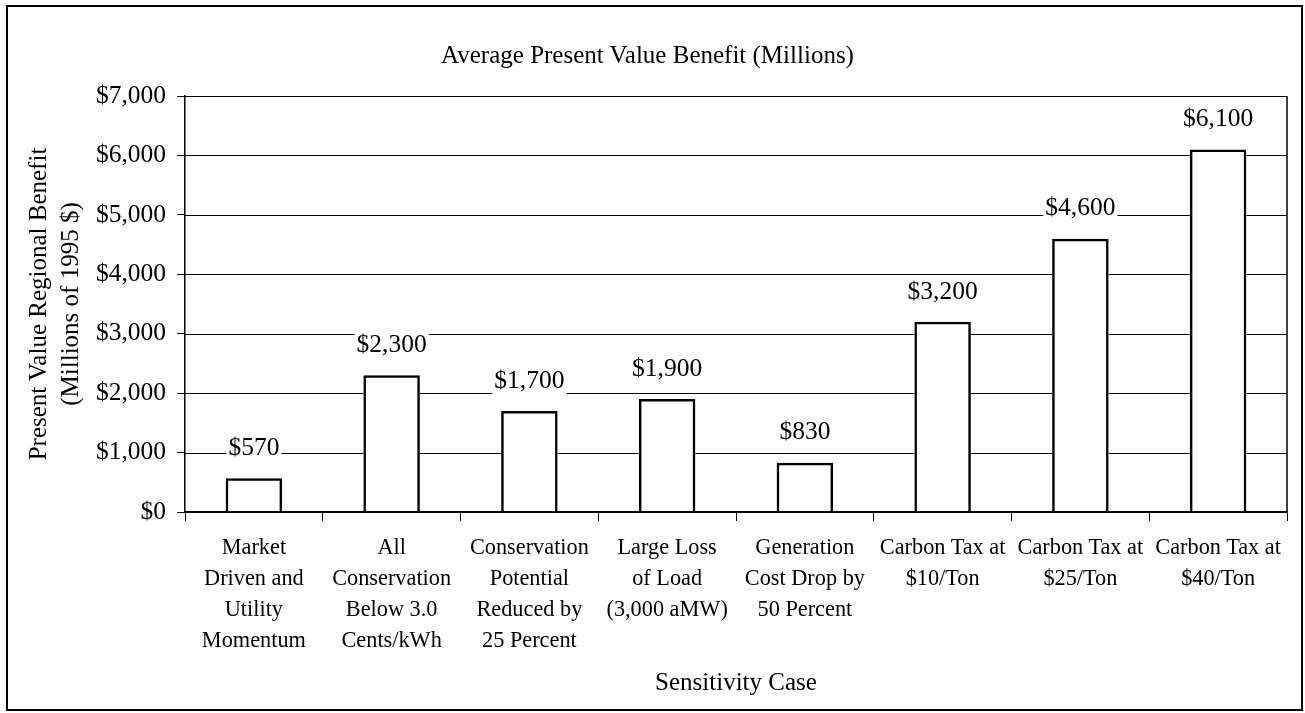  Describe the element at coordinates (805, 431) in the screenshot. I see `data-label: $830` at that location.